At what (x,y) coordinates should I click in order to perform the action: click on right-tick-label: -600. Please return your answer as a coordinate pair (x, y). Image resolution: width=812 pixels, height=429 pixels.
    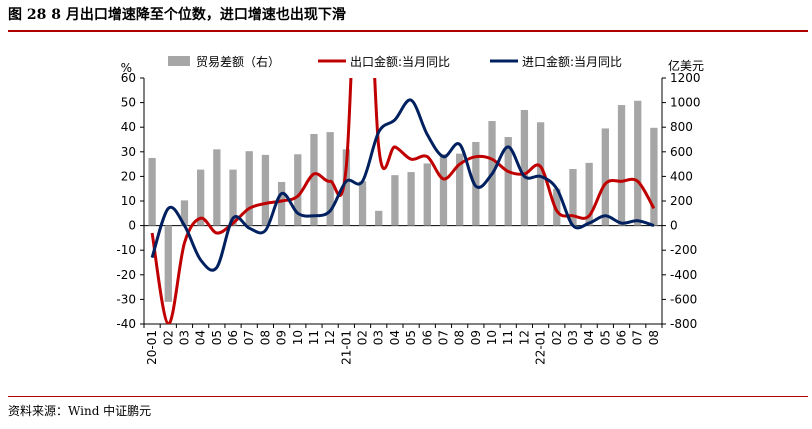
    Looking at the image, I should click on (683, 299).